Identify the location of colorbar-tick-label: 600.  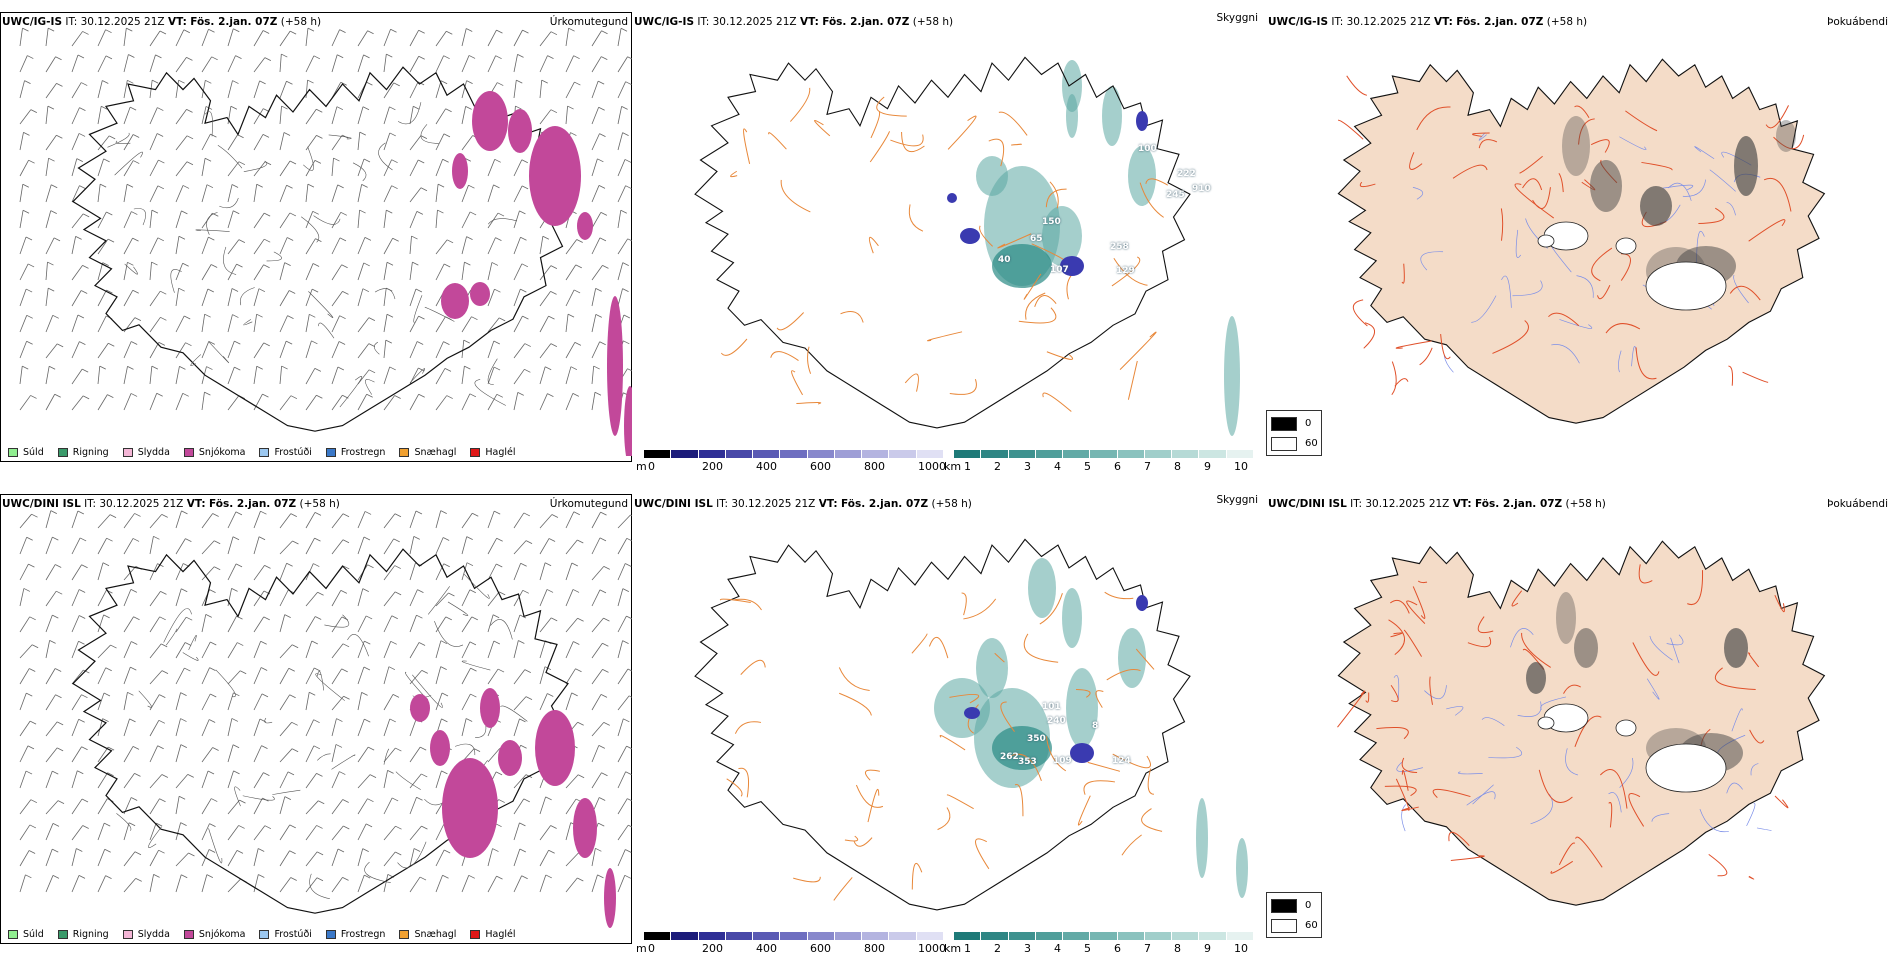
(820, 466).